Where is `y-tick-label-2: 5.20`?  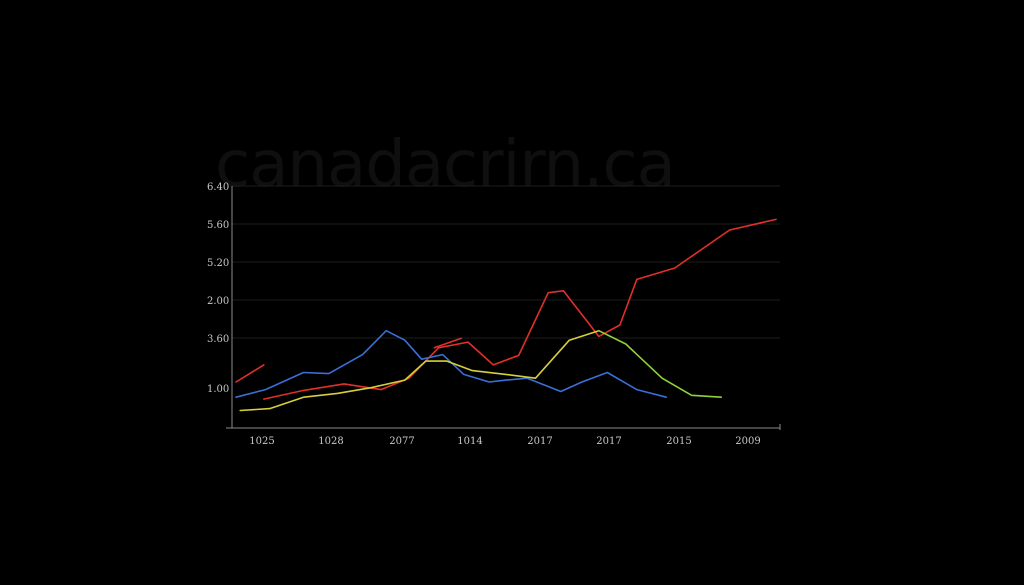 y-tick-label-2: 5.20 is located at coordinates (218, 263).